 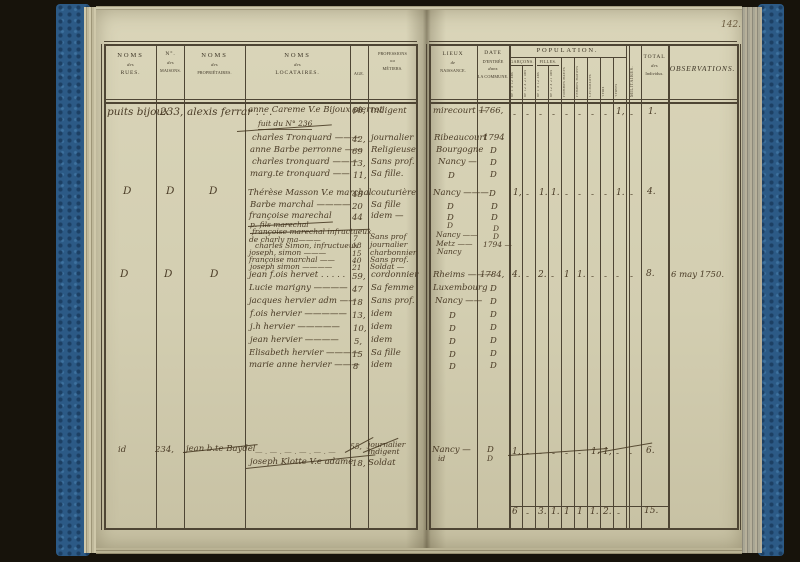 I want to click on entry-date: 1794 —, so click(x=497, y=244).